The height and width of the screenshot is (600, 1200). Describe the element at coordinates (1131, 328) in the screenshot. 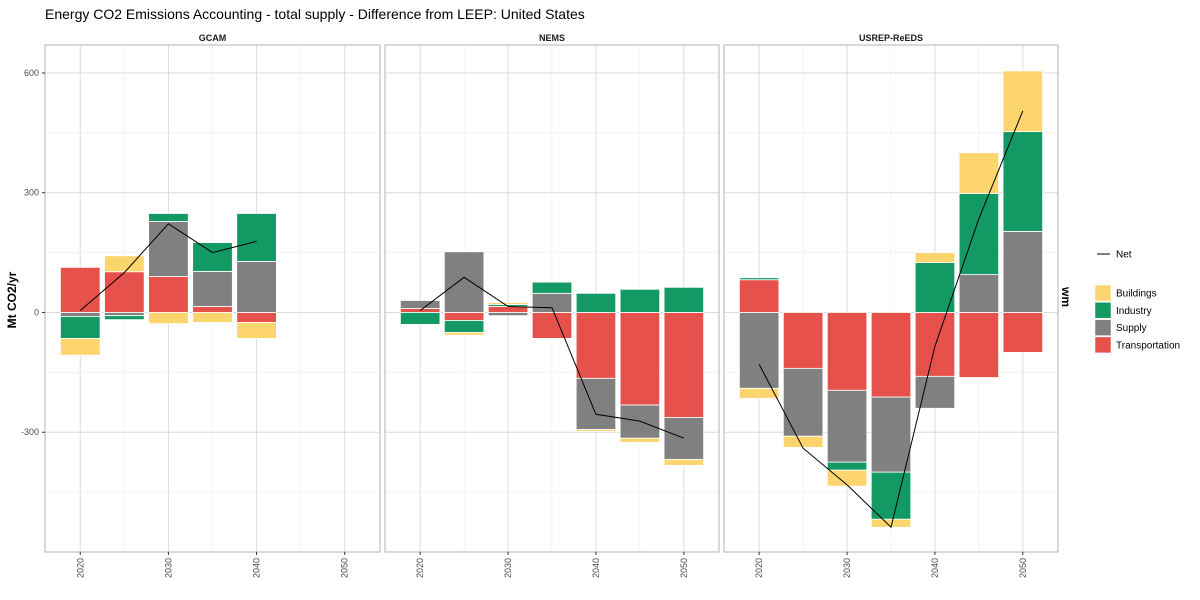

I see `legend-label-supply: Supply` at that location.